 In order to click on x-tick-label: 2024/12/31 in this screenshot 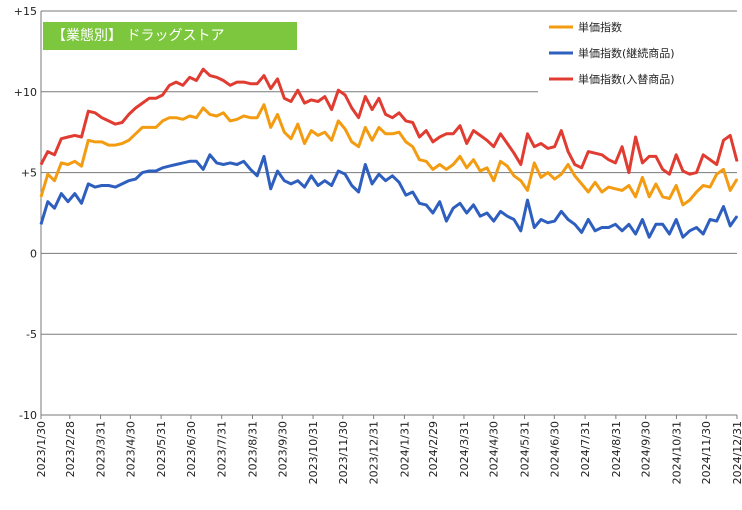, I will do `click(736, 452)`.